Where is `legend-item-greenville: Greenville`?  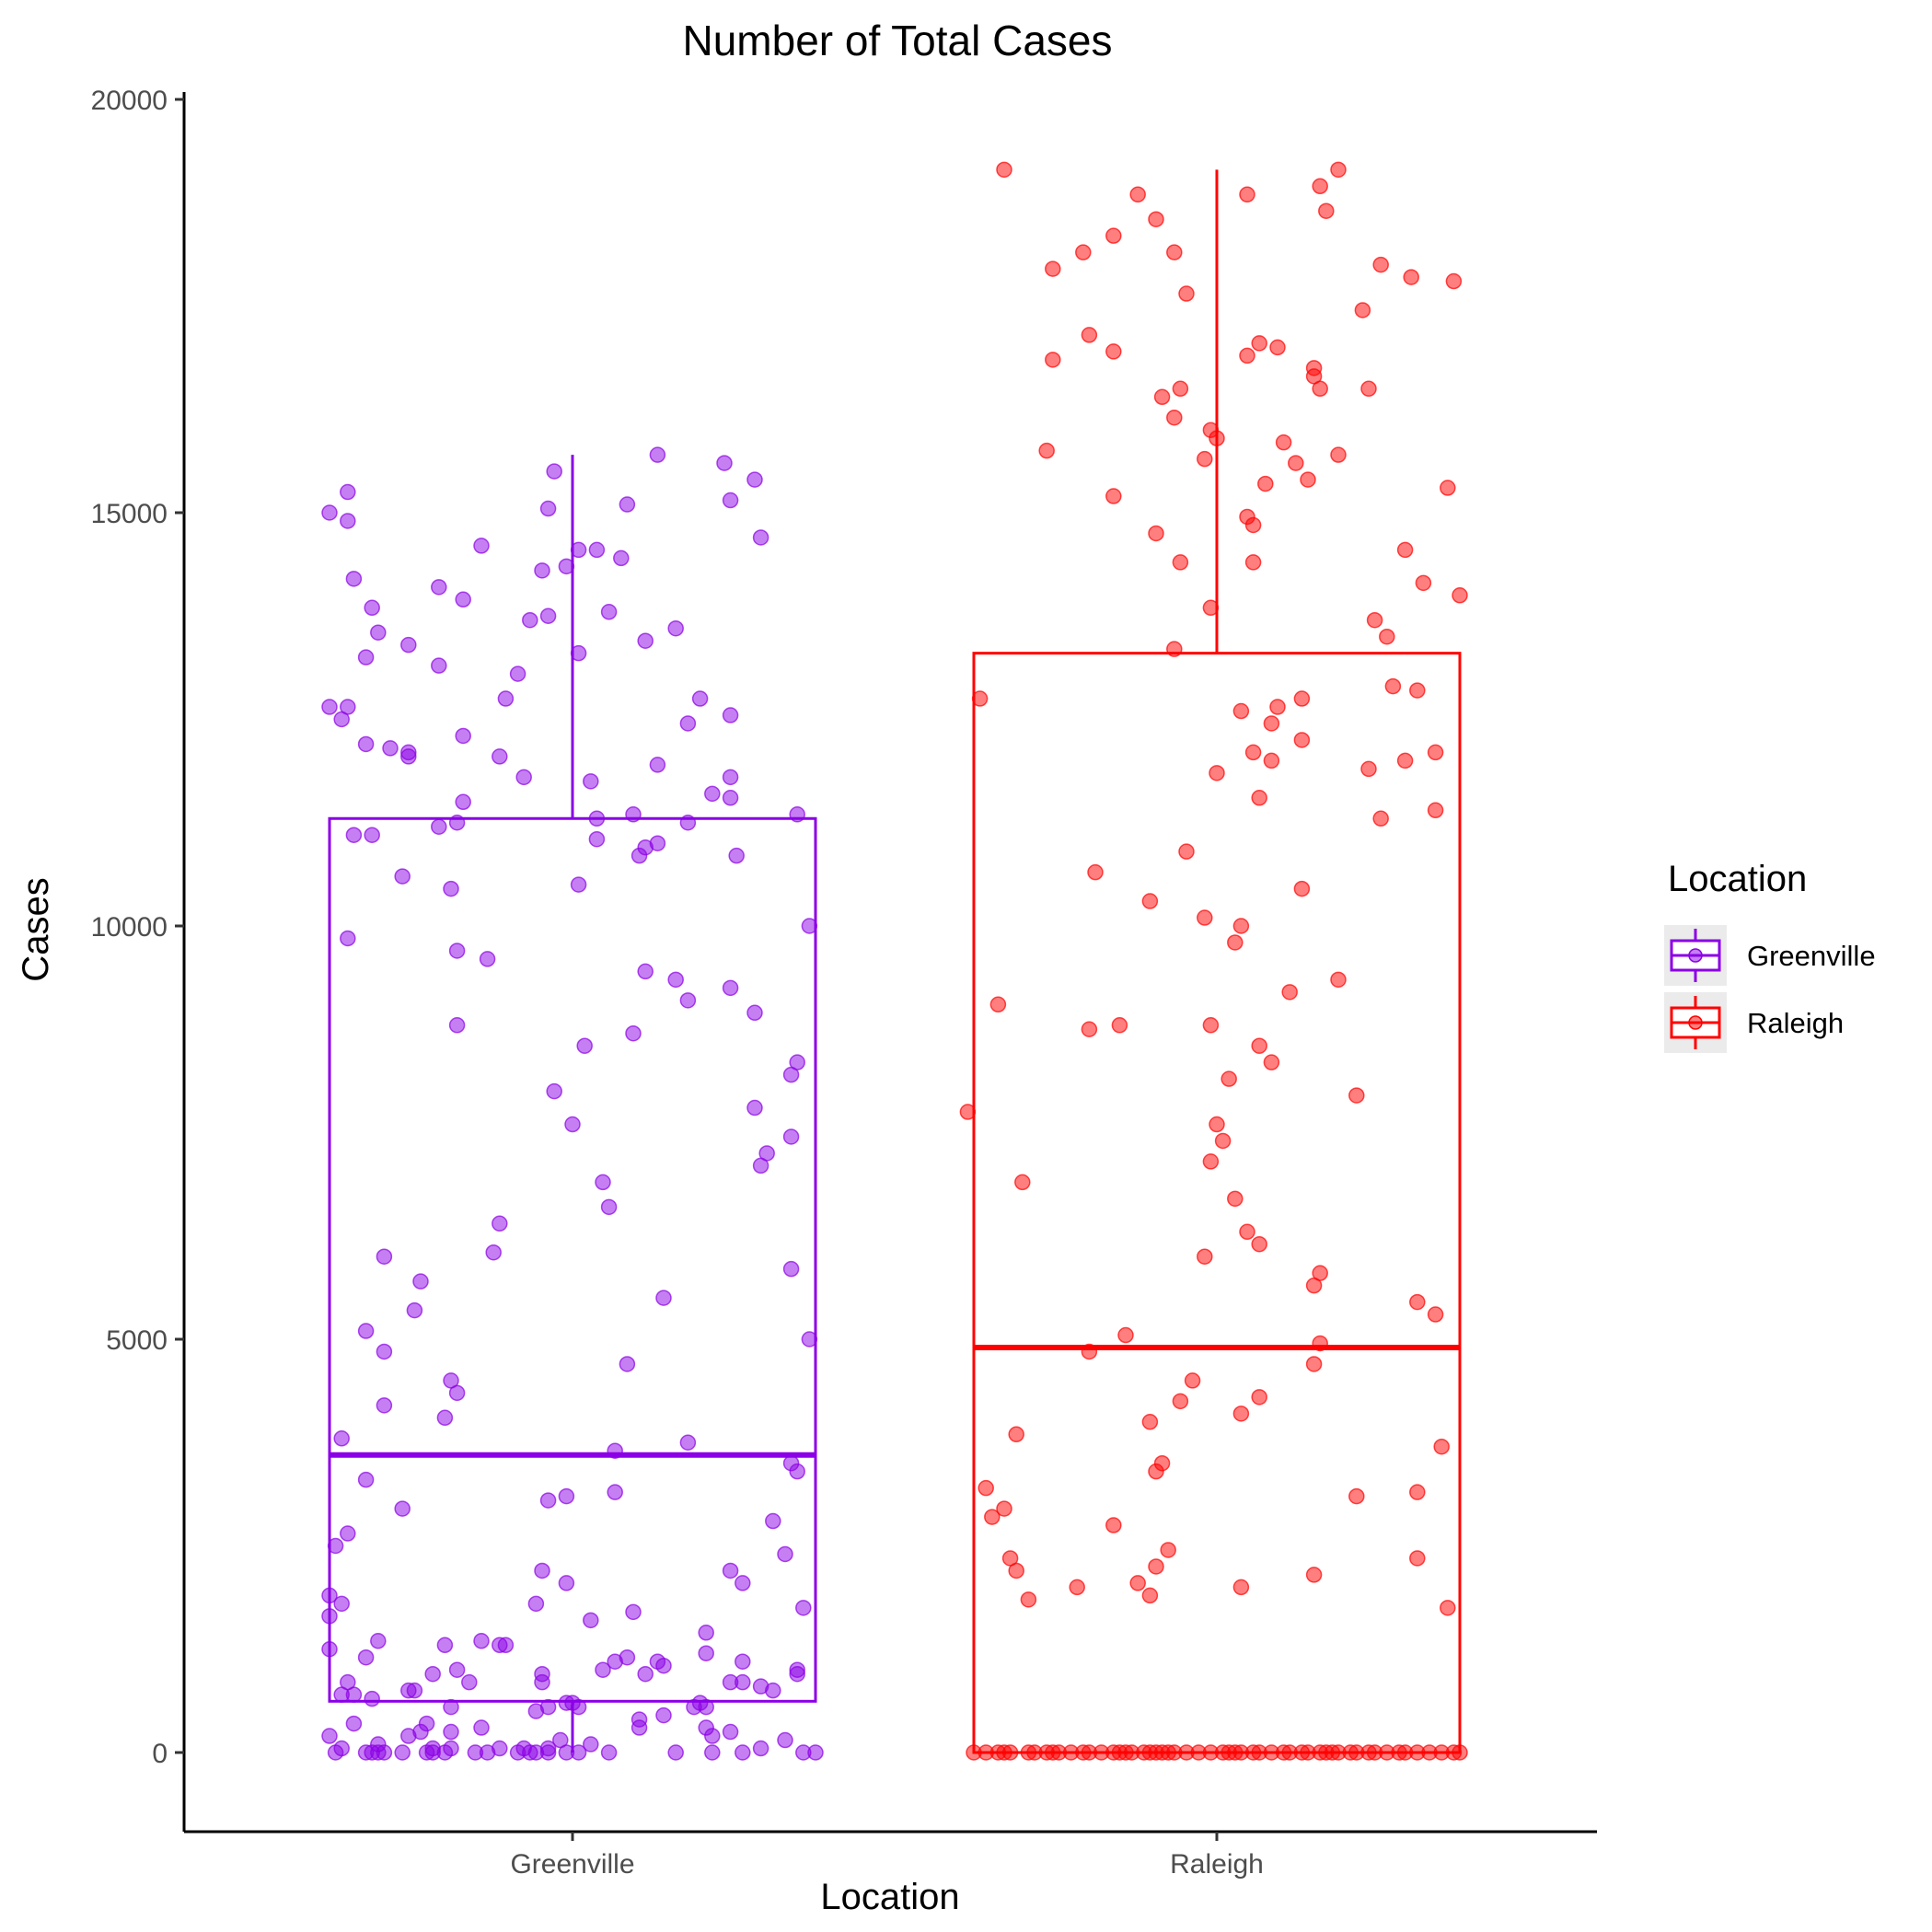 legend-item-greenville: Greenville is located at coordinates (1770, 956).